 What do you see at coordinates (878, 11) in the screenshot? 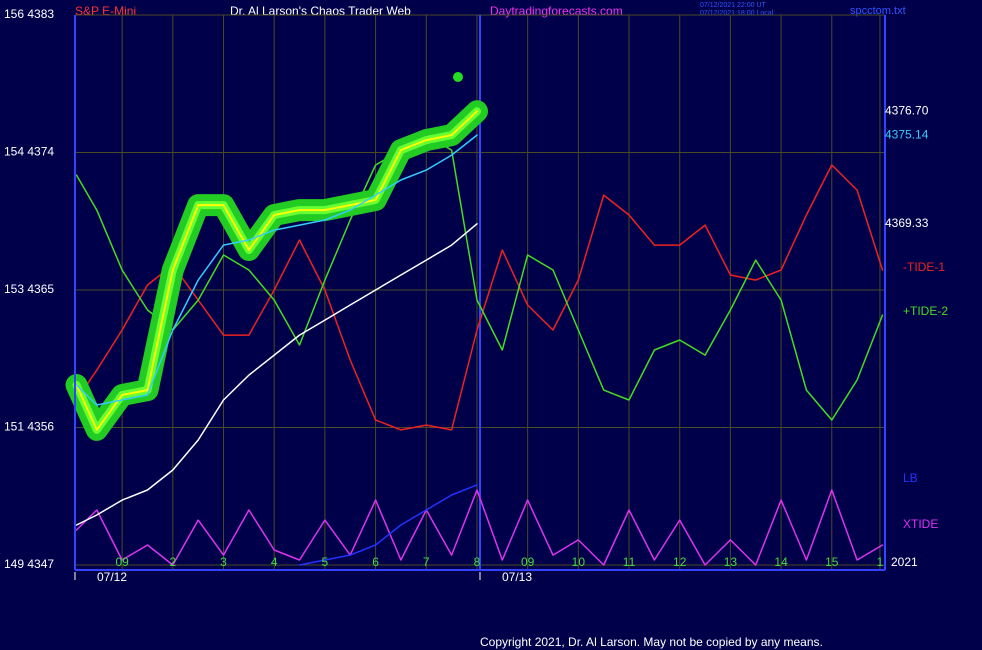
I see `file-name: spcctom.txt` at bounding box center [878, 11].